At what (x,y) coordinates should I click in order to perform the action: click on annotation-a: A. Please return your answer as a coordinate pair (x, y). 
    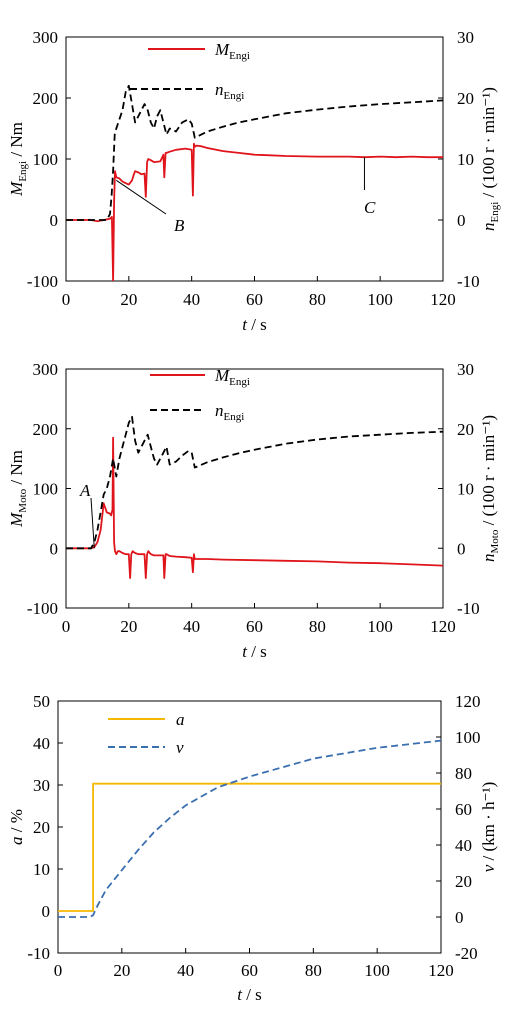
    Looking at the image, I should click on (85, 490).